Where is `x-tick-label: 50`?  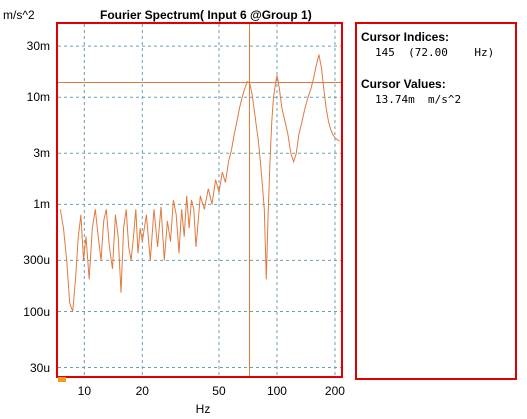 x-tick-label: 50 is located at coordinates (219, 391).